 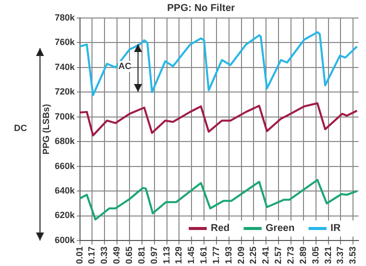 What do you see at coordinates (65, 91) in the screenshot?
I see `y-tick-label: 720k` at bounding box center [65, 91].